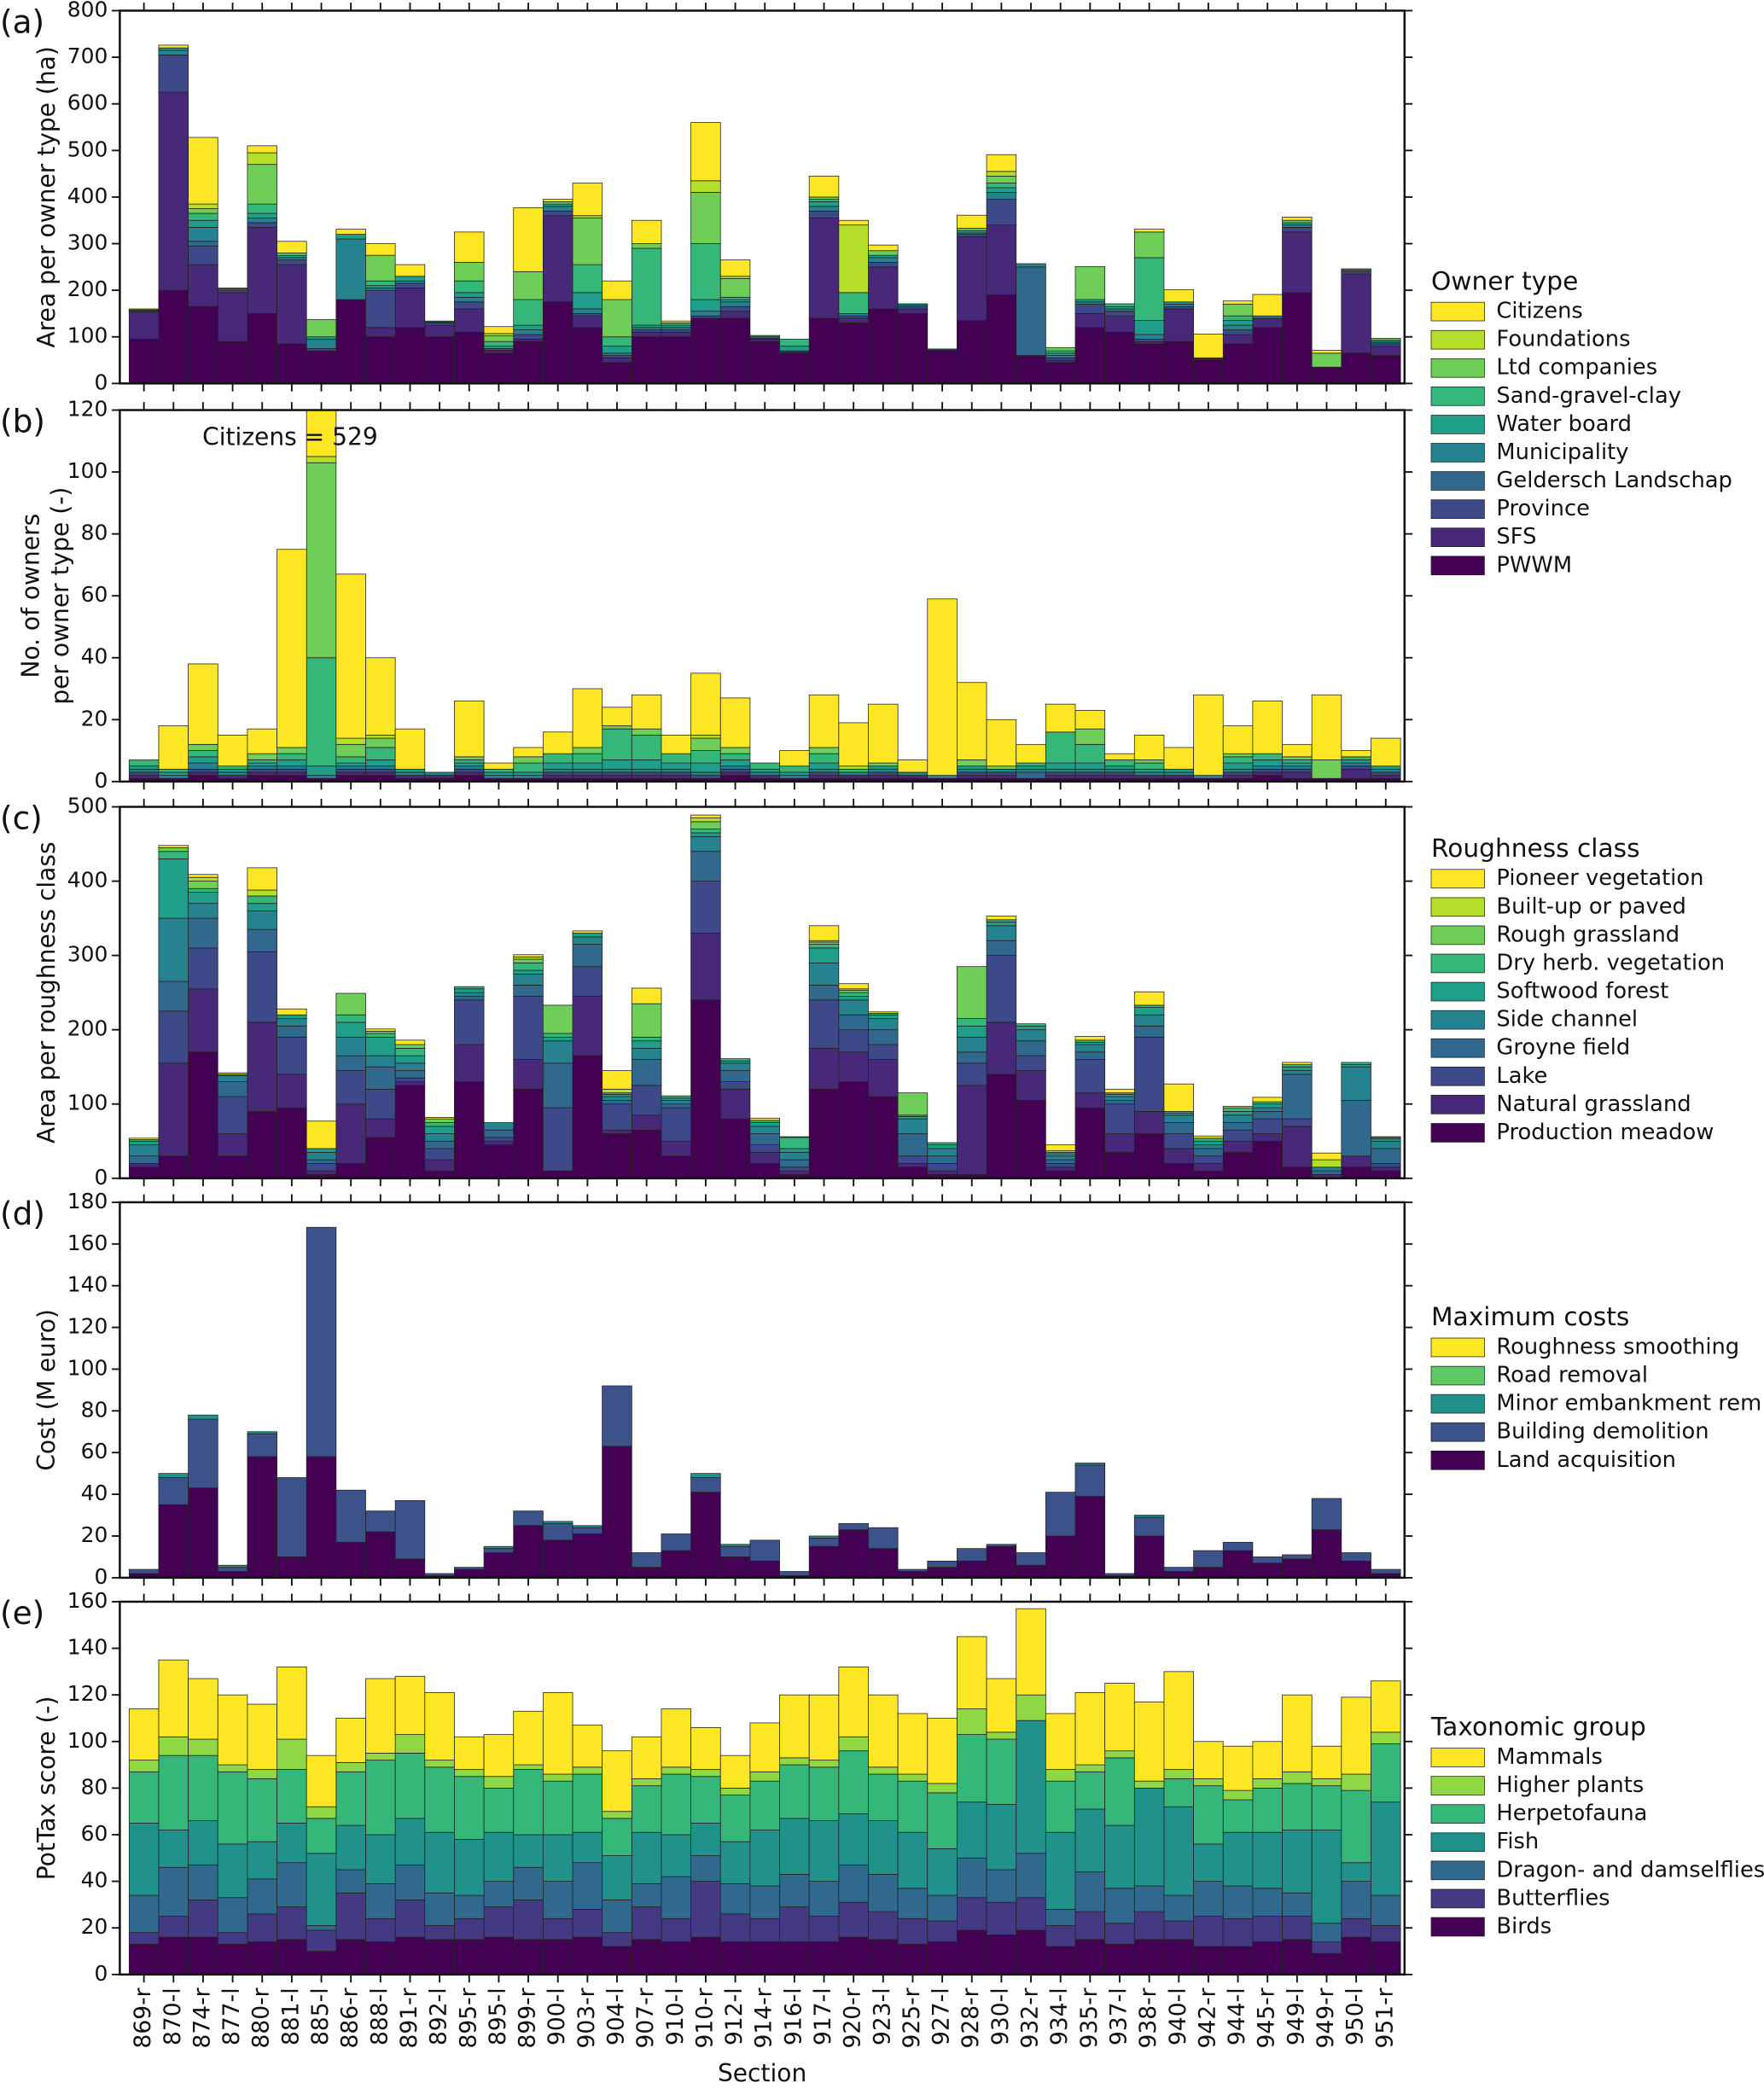  Describe the element at coordinates (468, 2017) in the screenshot. I see `x-tick-label: 895-r` at that location.